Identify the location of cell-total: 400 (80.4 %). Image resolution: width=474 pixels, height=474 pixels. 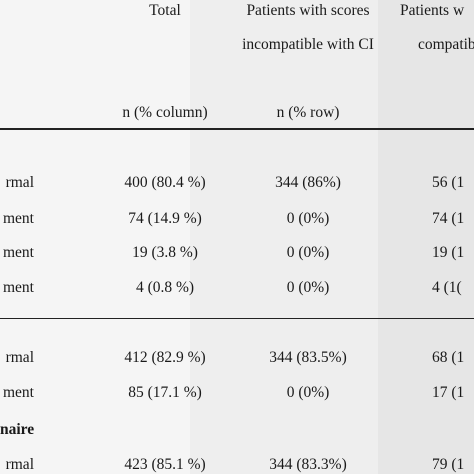
(165, 182).